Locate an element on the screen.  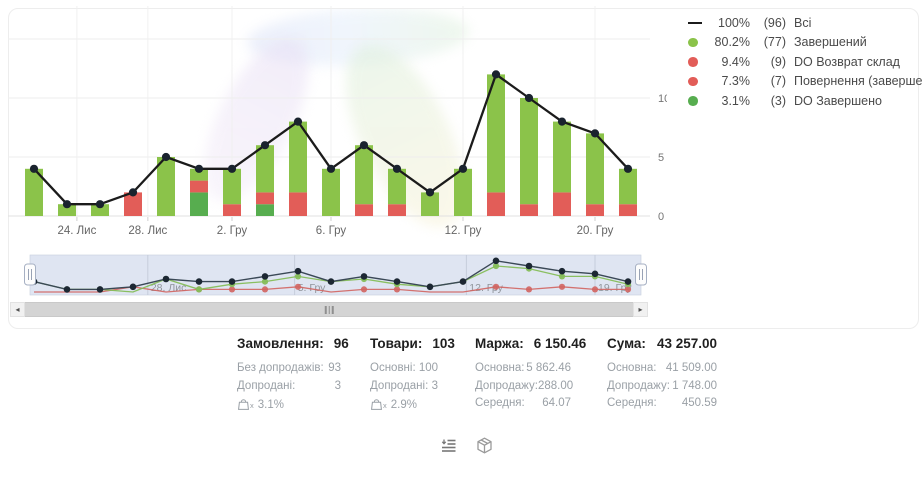
legend-item-4: 3.1% (3) DO Завершено is located at coordinates (802, 101).